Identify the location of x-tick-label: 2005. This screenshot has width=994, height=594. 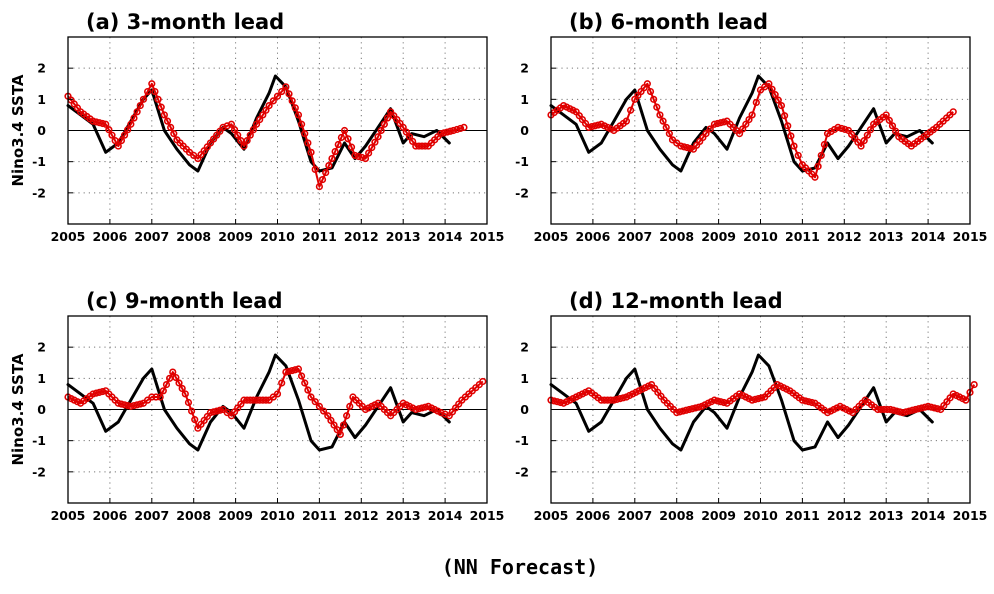
(551, 515).